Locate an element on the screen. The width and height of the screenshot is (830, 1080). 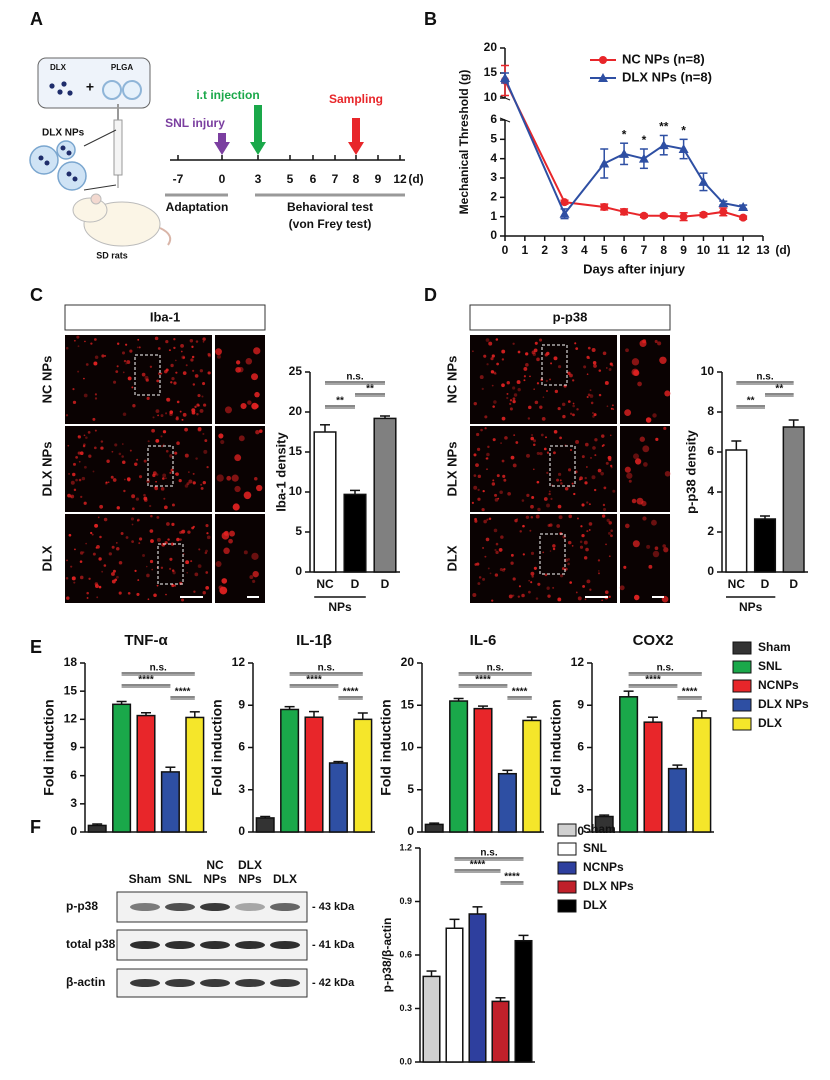
label: (d) is located at coordinates (415, 179).